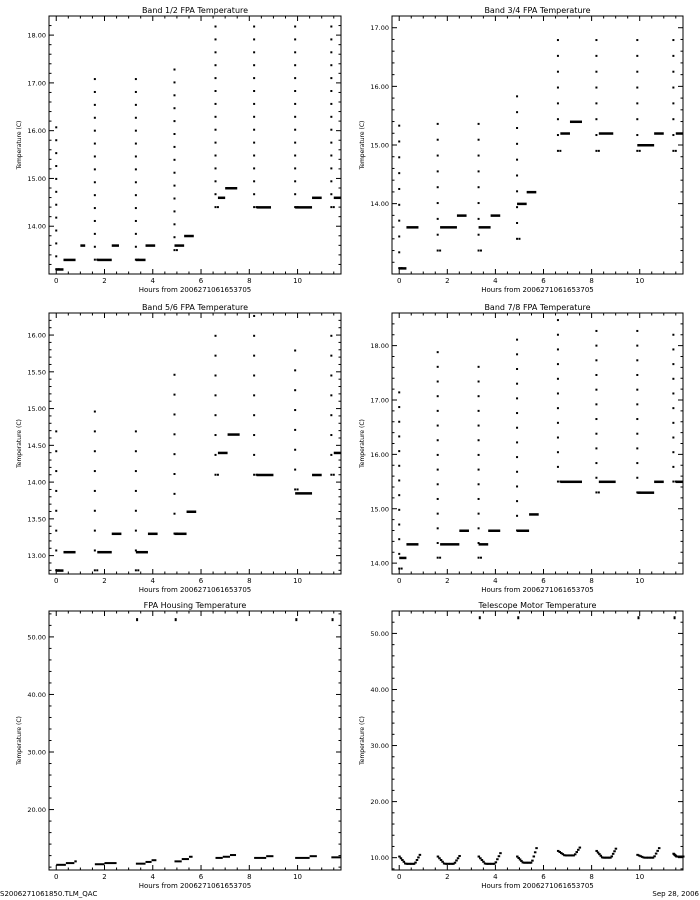 This screenshot has width=700, height=900. I want to click on plot-frame, so click(537, 740).